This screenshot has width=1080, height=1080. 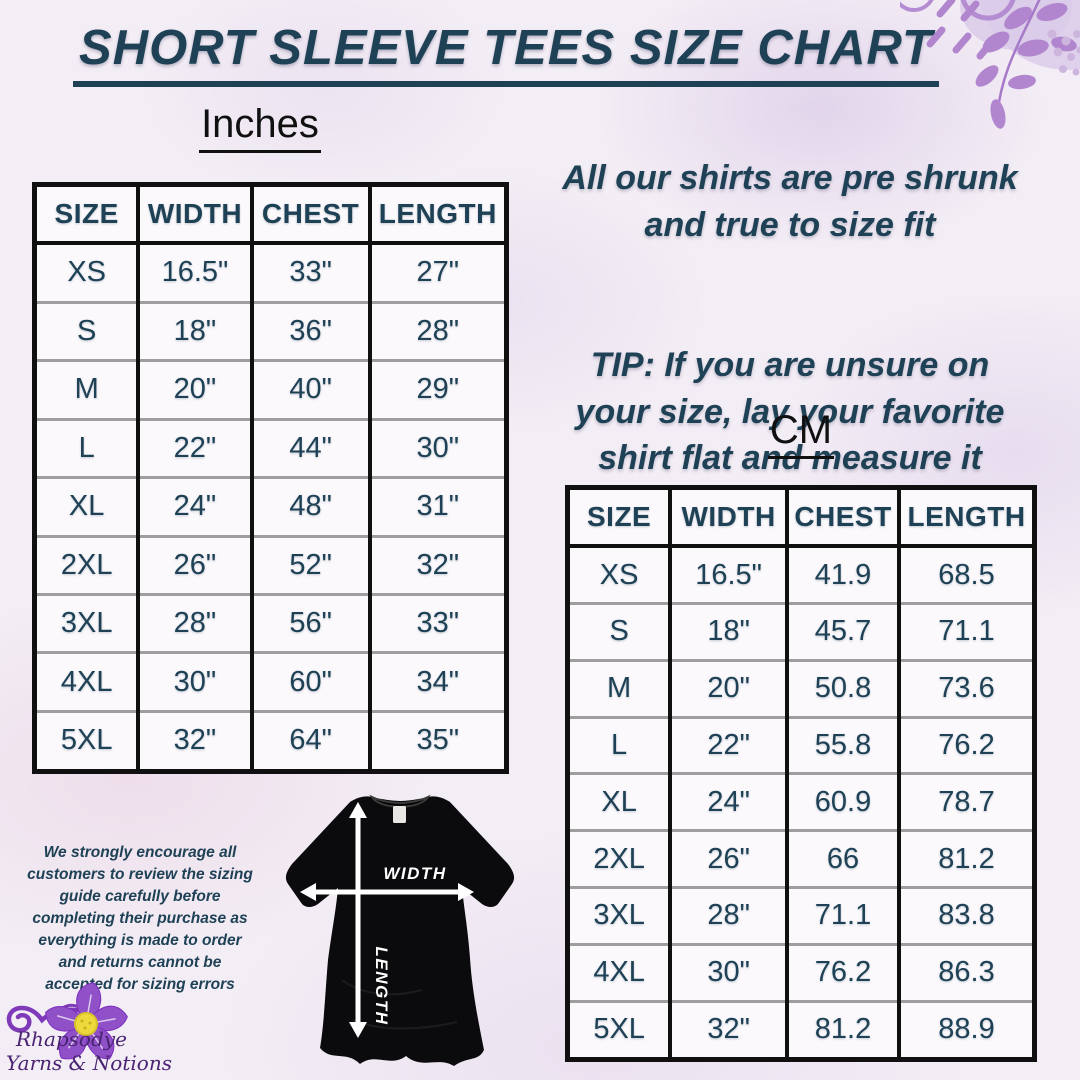 What do you see at coordinates (842, 688) in the screenshot?
I see `table-cell: 50.8` at bounding box center [842, 688].